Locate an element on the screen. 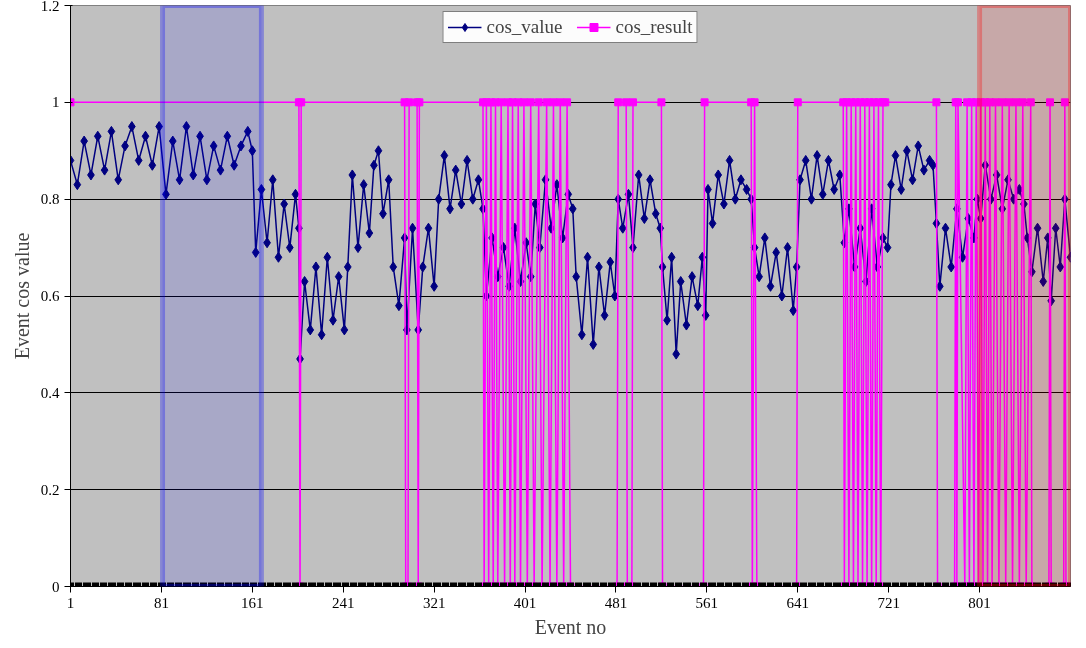  y-tick-label: 0.4 is located at coordinates (50, 392).